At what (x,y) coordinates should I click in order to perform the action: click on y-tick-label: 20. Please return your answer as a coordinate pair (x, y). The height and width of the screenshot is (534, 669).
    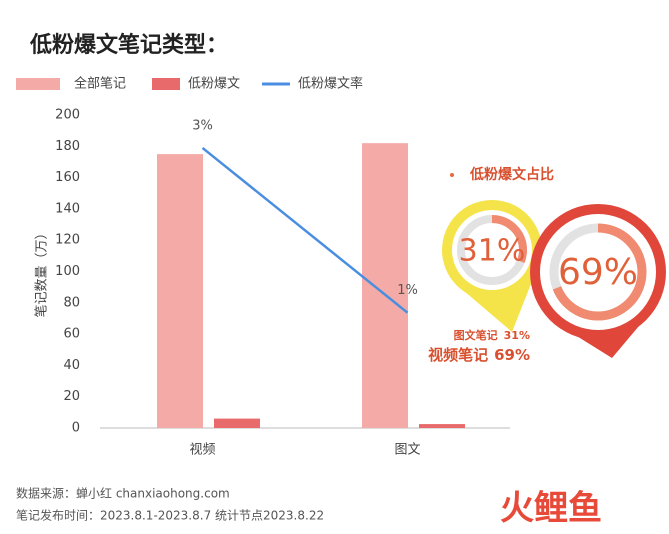
    Looking at the image, I should click on (71, 396).